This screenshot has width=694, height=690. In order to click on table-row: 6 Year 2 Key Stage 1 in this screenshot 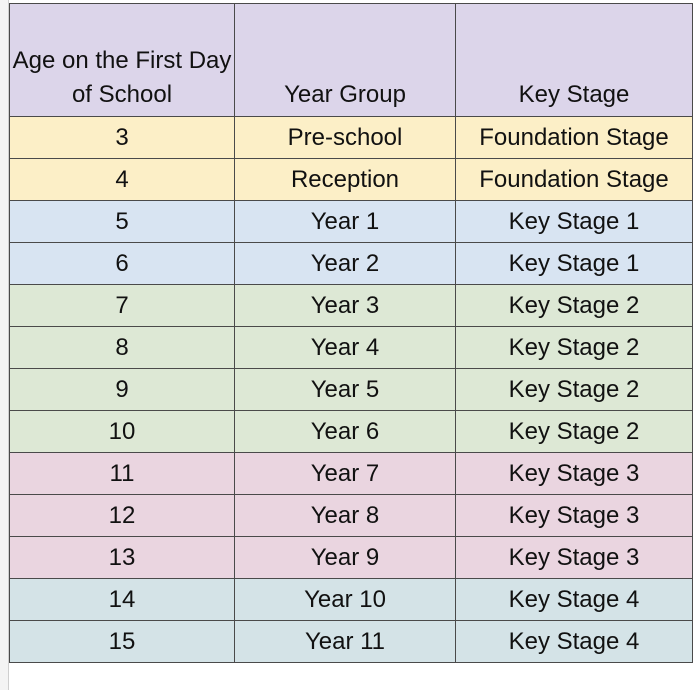, I will do `click(351, 263)`.